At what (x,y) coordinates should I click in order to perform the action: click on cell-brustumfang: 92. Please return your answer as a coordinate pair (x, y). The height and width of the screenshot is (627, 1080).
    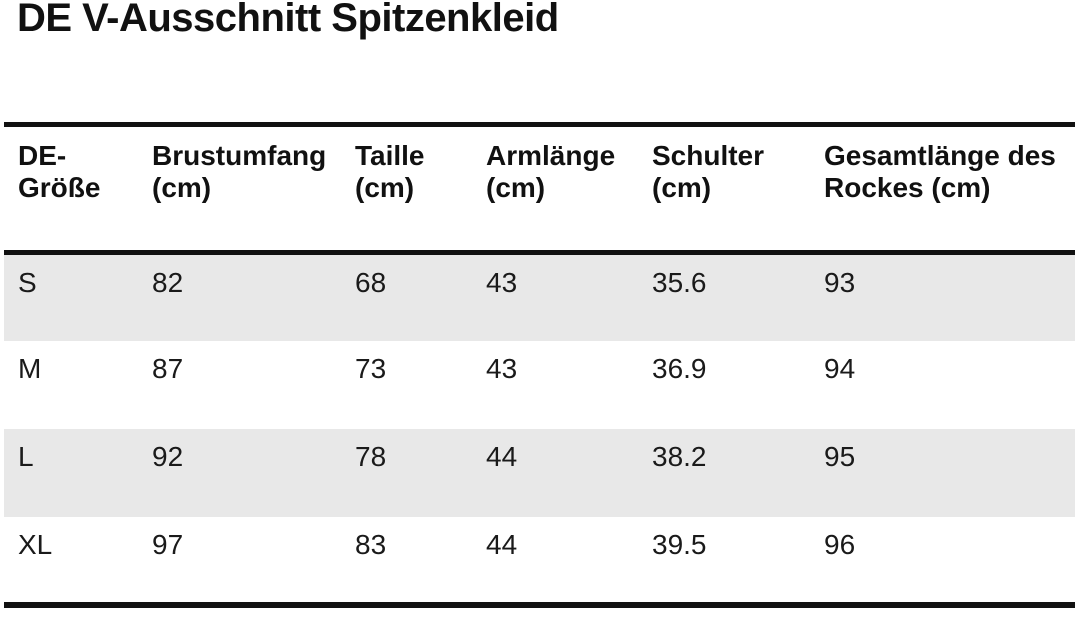
    Looking at the image, I should click on (168, 456).